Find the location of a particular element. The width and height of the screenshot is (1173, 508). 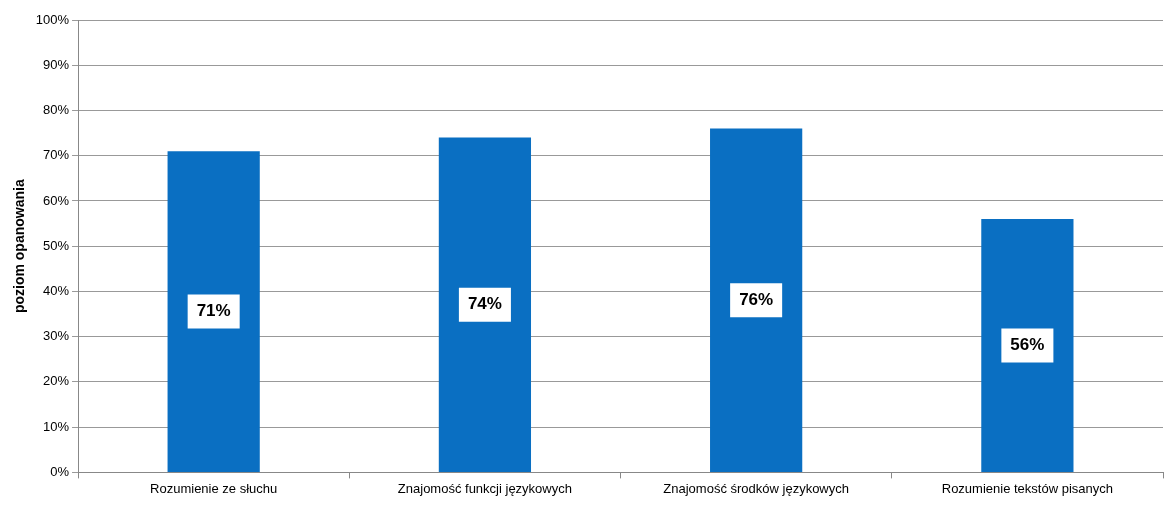

y-tick-label: 0% is located at coordinates (60, 471).